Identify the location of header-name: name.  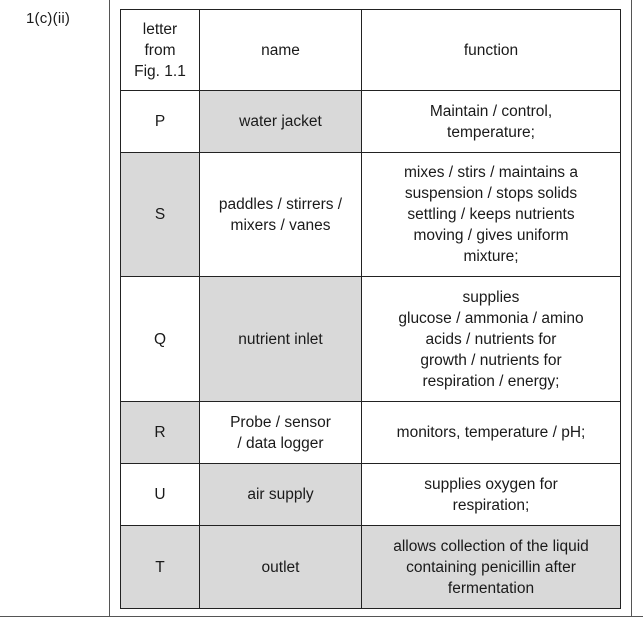
(280, 50).